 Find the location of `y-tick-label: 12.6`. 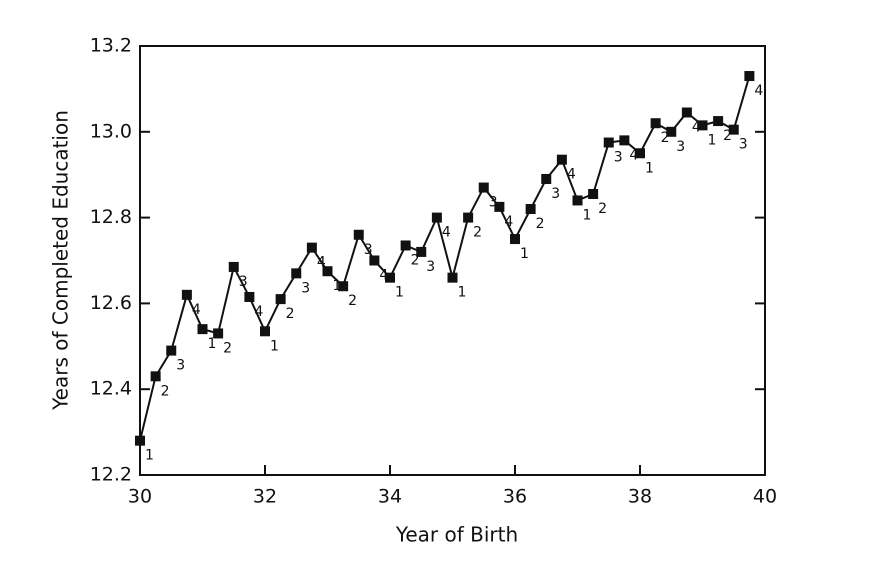

y-tick-label: 12.6 is located at coordinates (111, 303).